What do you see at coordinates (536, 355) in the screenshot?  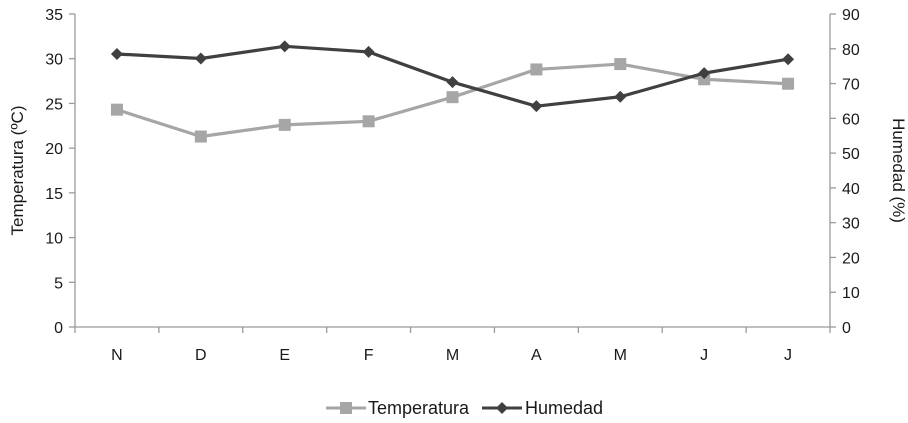 I see `x-tick-label: A` at bounding box center [536, 355].